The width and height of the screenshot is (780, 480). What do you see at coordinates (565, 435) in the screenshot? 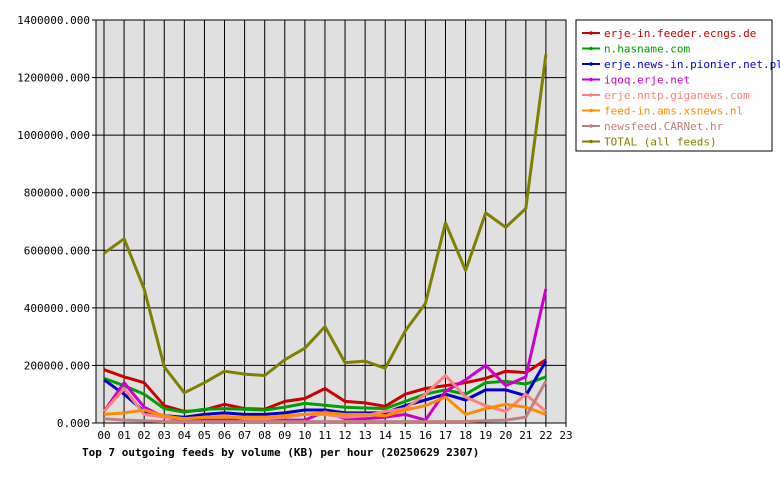
I see `x-tick-label: 23` at bounding box center [565, 435].